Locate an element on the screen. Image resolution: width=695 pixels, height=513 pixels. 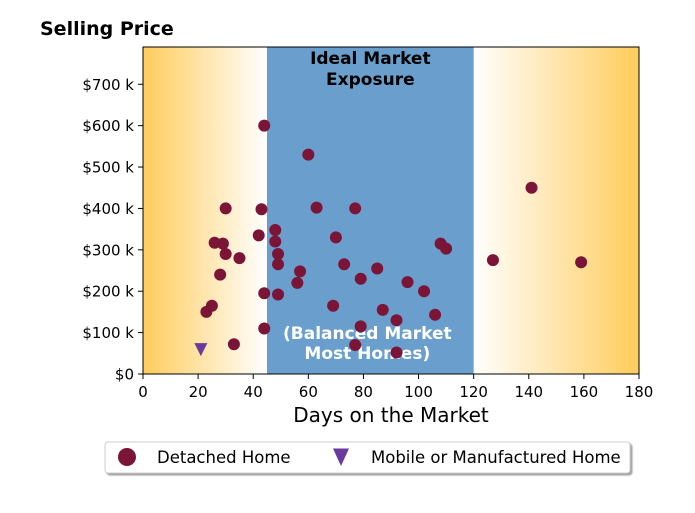
x-tick-label: 40 is located at coordinates (253, 392).